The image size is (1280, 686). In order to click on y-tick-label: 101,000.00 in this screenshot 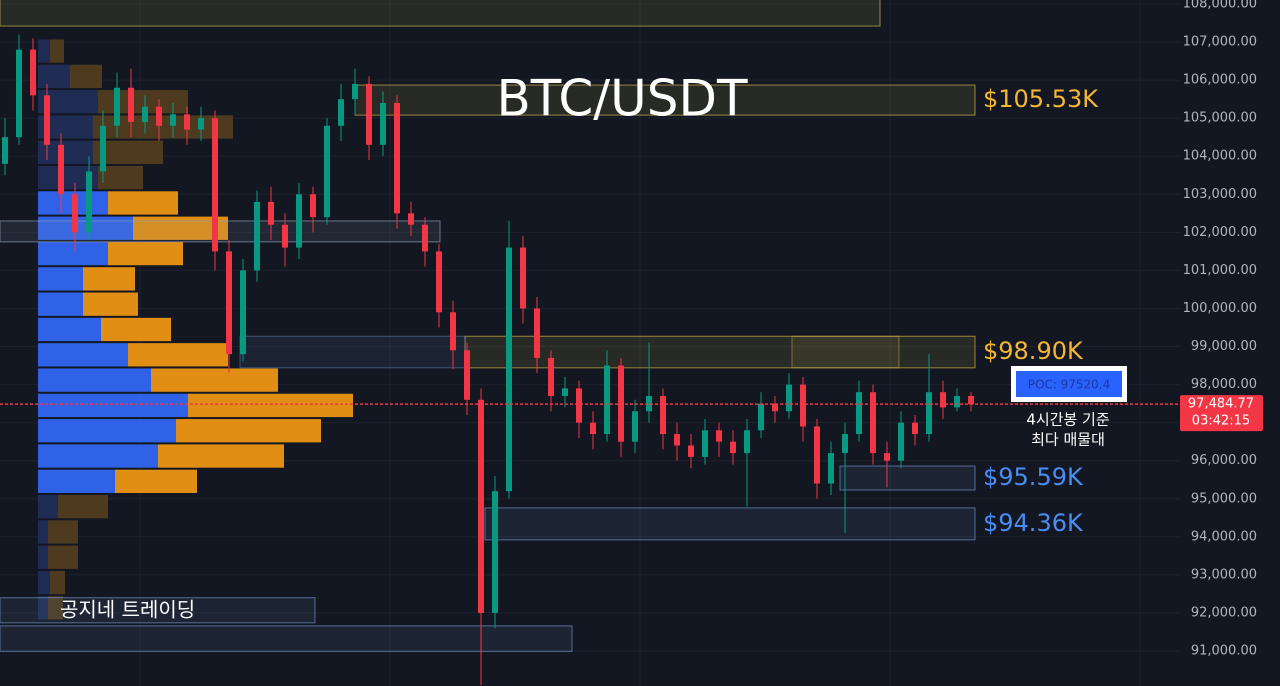, I will do `click(1220, 270)`.